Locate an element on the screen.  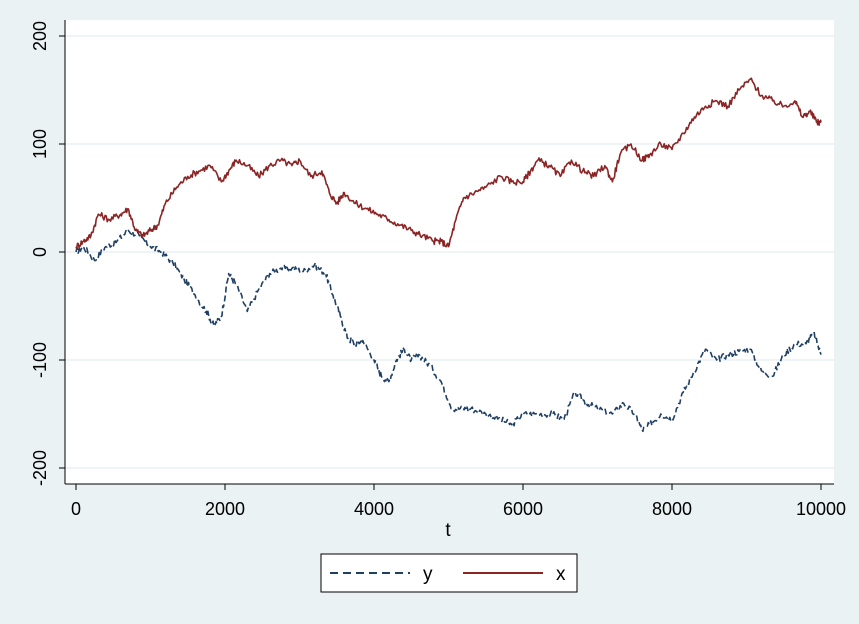
x-tick-label-0: 0 is located at coordinates (76, 509).